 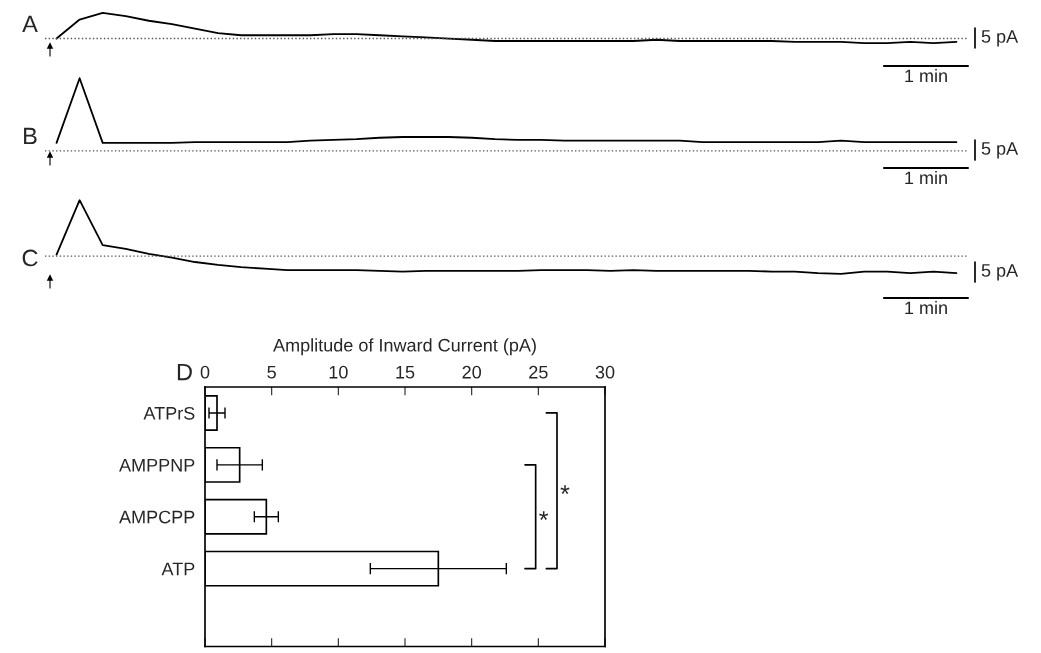 What do you see at coordinates (338, 372) in the screenshot?
I see `x-tick-label: 10` at bounding box center [338, 372].